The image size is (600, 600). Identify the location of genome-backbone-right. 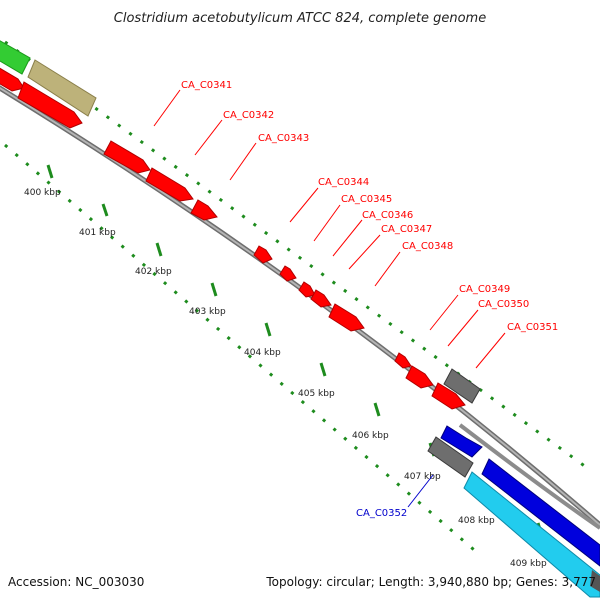
(529, 476).